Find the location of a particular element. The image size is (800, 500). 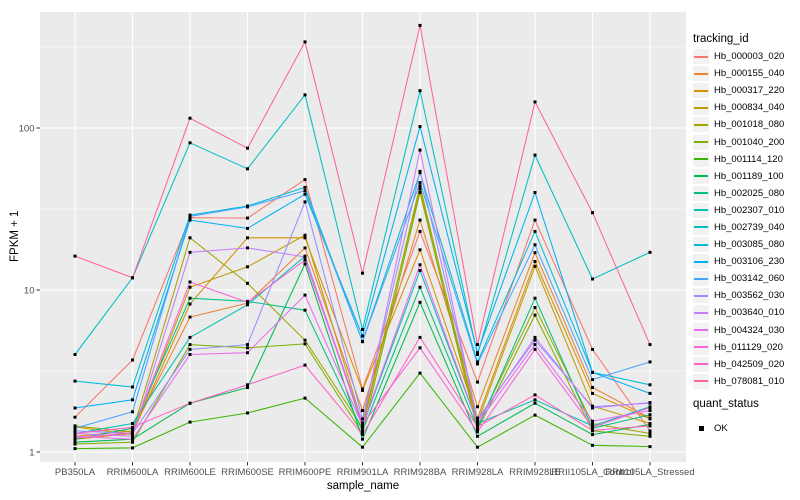

legend-item-label: Hb_003142_060 is located at coordinates (749, 279).